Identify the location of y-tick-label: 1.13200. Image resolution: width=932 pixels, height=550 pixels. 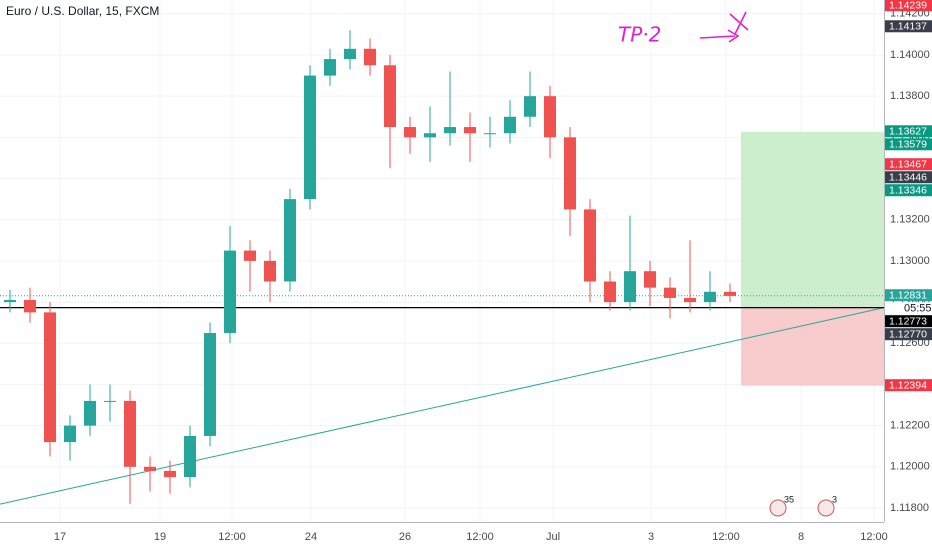
(910, 220).